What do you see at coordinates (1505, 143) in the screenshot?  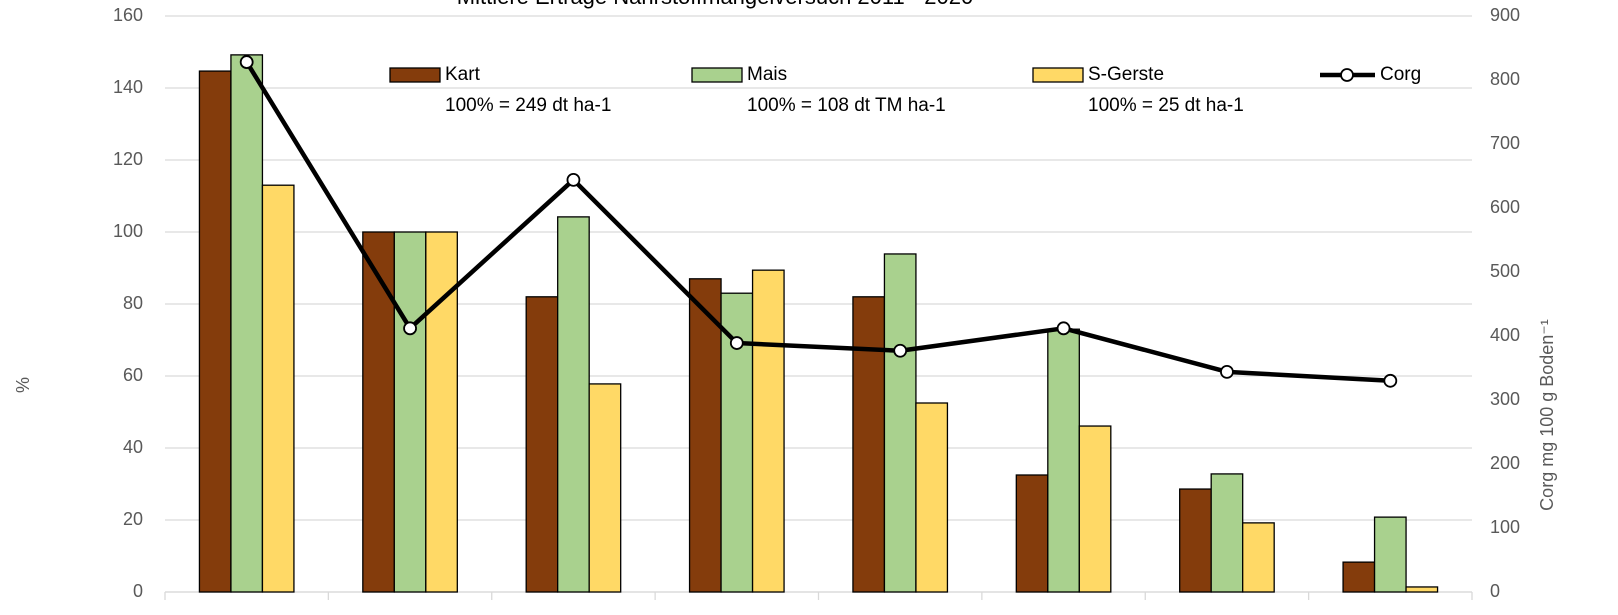 I see `y2-tick-label: 700` at bounding box center [1505, 143].